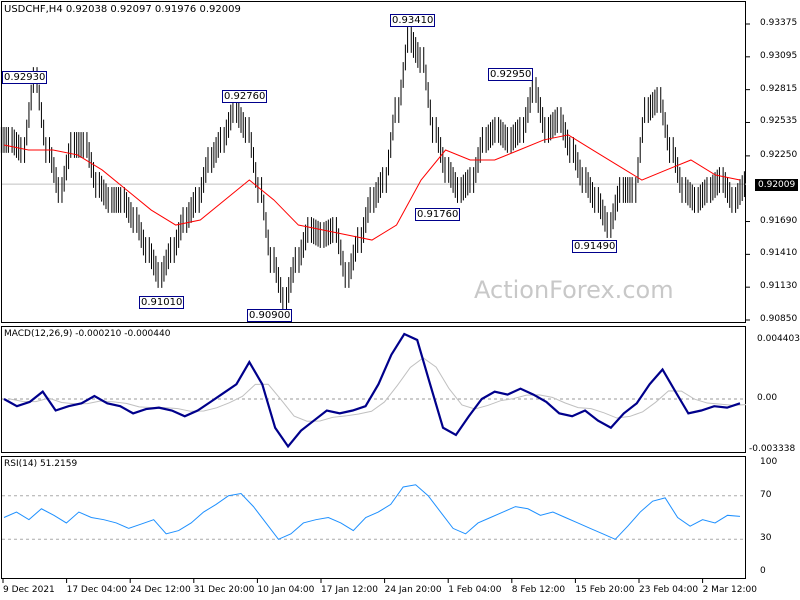  What do you see at coordinates (763, 571) in the screenshot?
I see `rsi-tick-label: 0` at bounding box center [763, 571].